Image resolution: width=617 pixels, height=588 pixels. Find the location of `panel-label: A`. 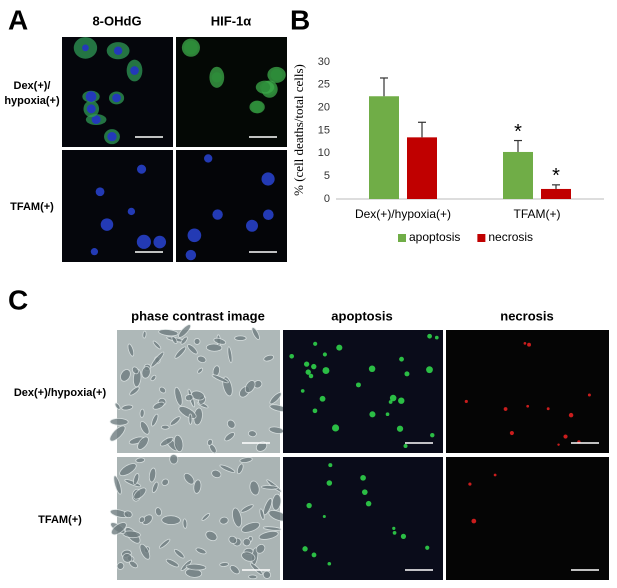

panel-label: A is located at coordinates (18, 19).